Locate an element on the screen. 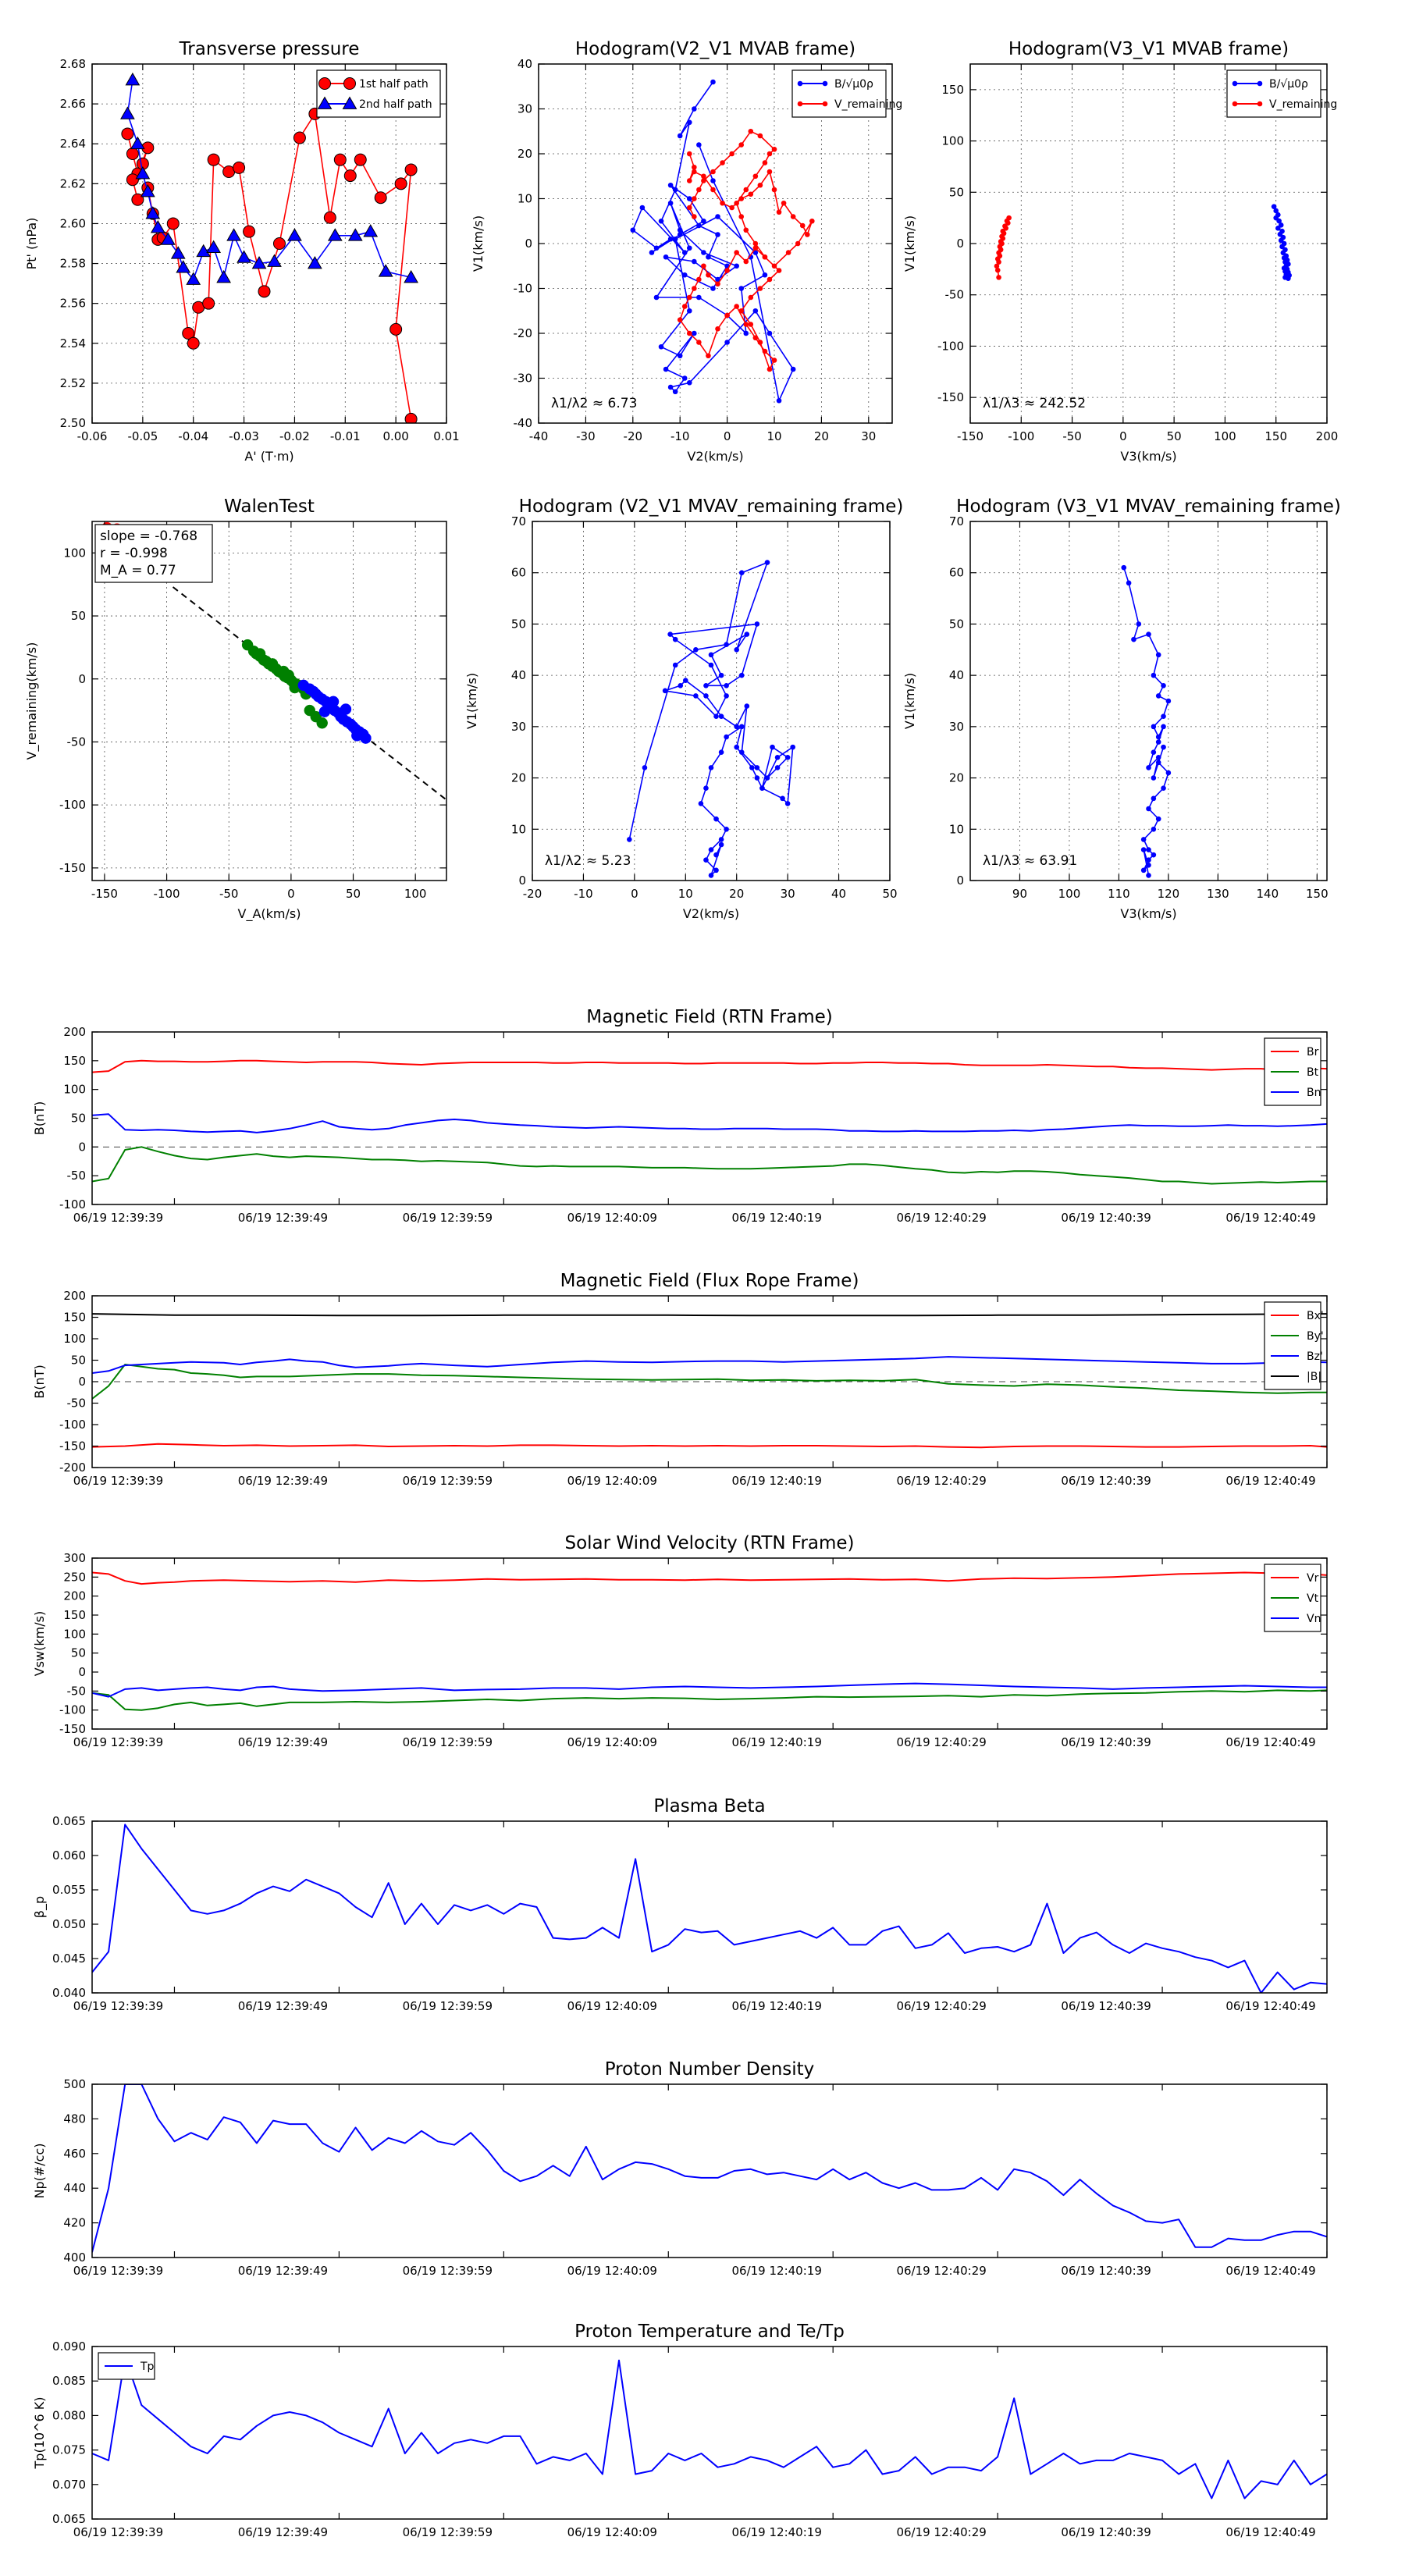 Image resolution: width=1405 pixels, height=2576 pixels. tick-label-x: 06/19 12:40:39 is located at coordinates (1106, 2006).